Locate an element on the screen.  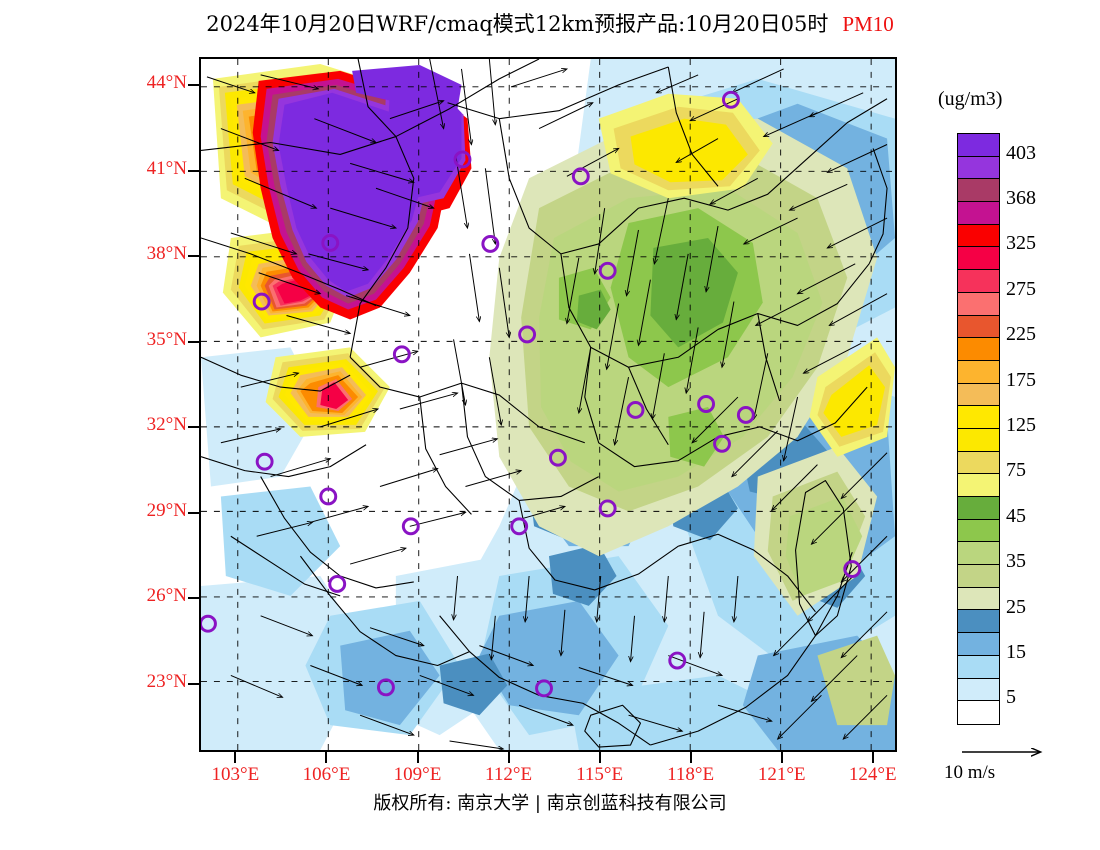
lat-tick-label-32°N: 32°N is located at coordinates (166, 425).